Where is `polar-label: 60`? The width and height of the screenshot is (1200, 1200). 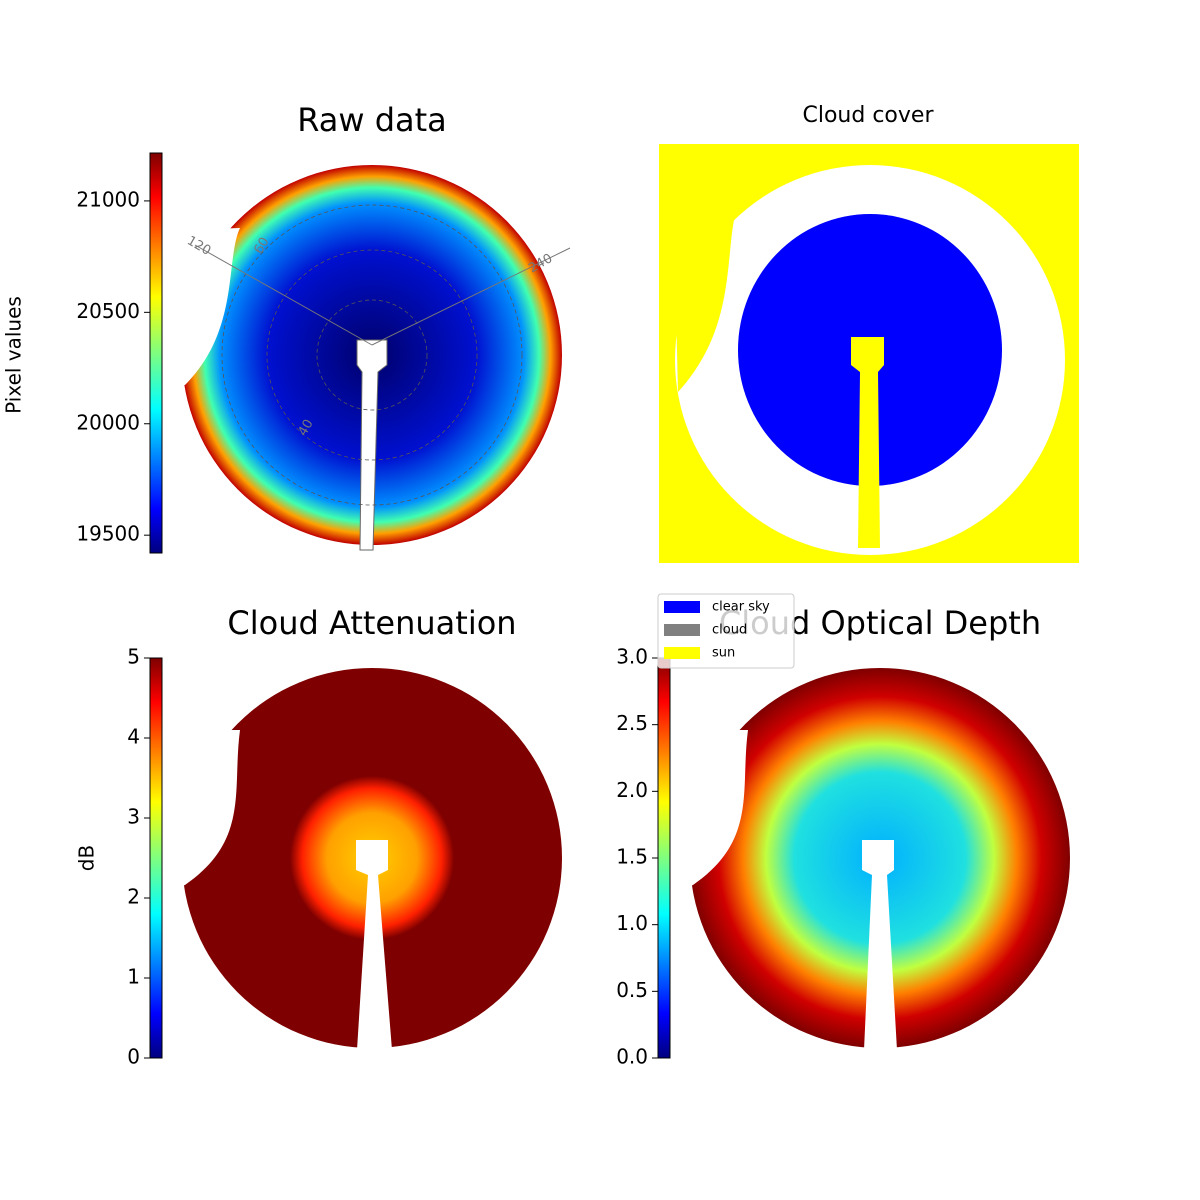 polar-label: 60 is located at coordinates (262, 246).